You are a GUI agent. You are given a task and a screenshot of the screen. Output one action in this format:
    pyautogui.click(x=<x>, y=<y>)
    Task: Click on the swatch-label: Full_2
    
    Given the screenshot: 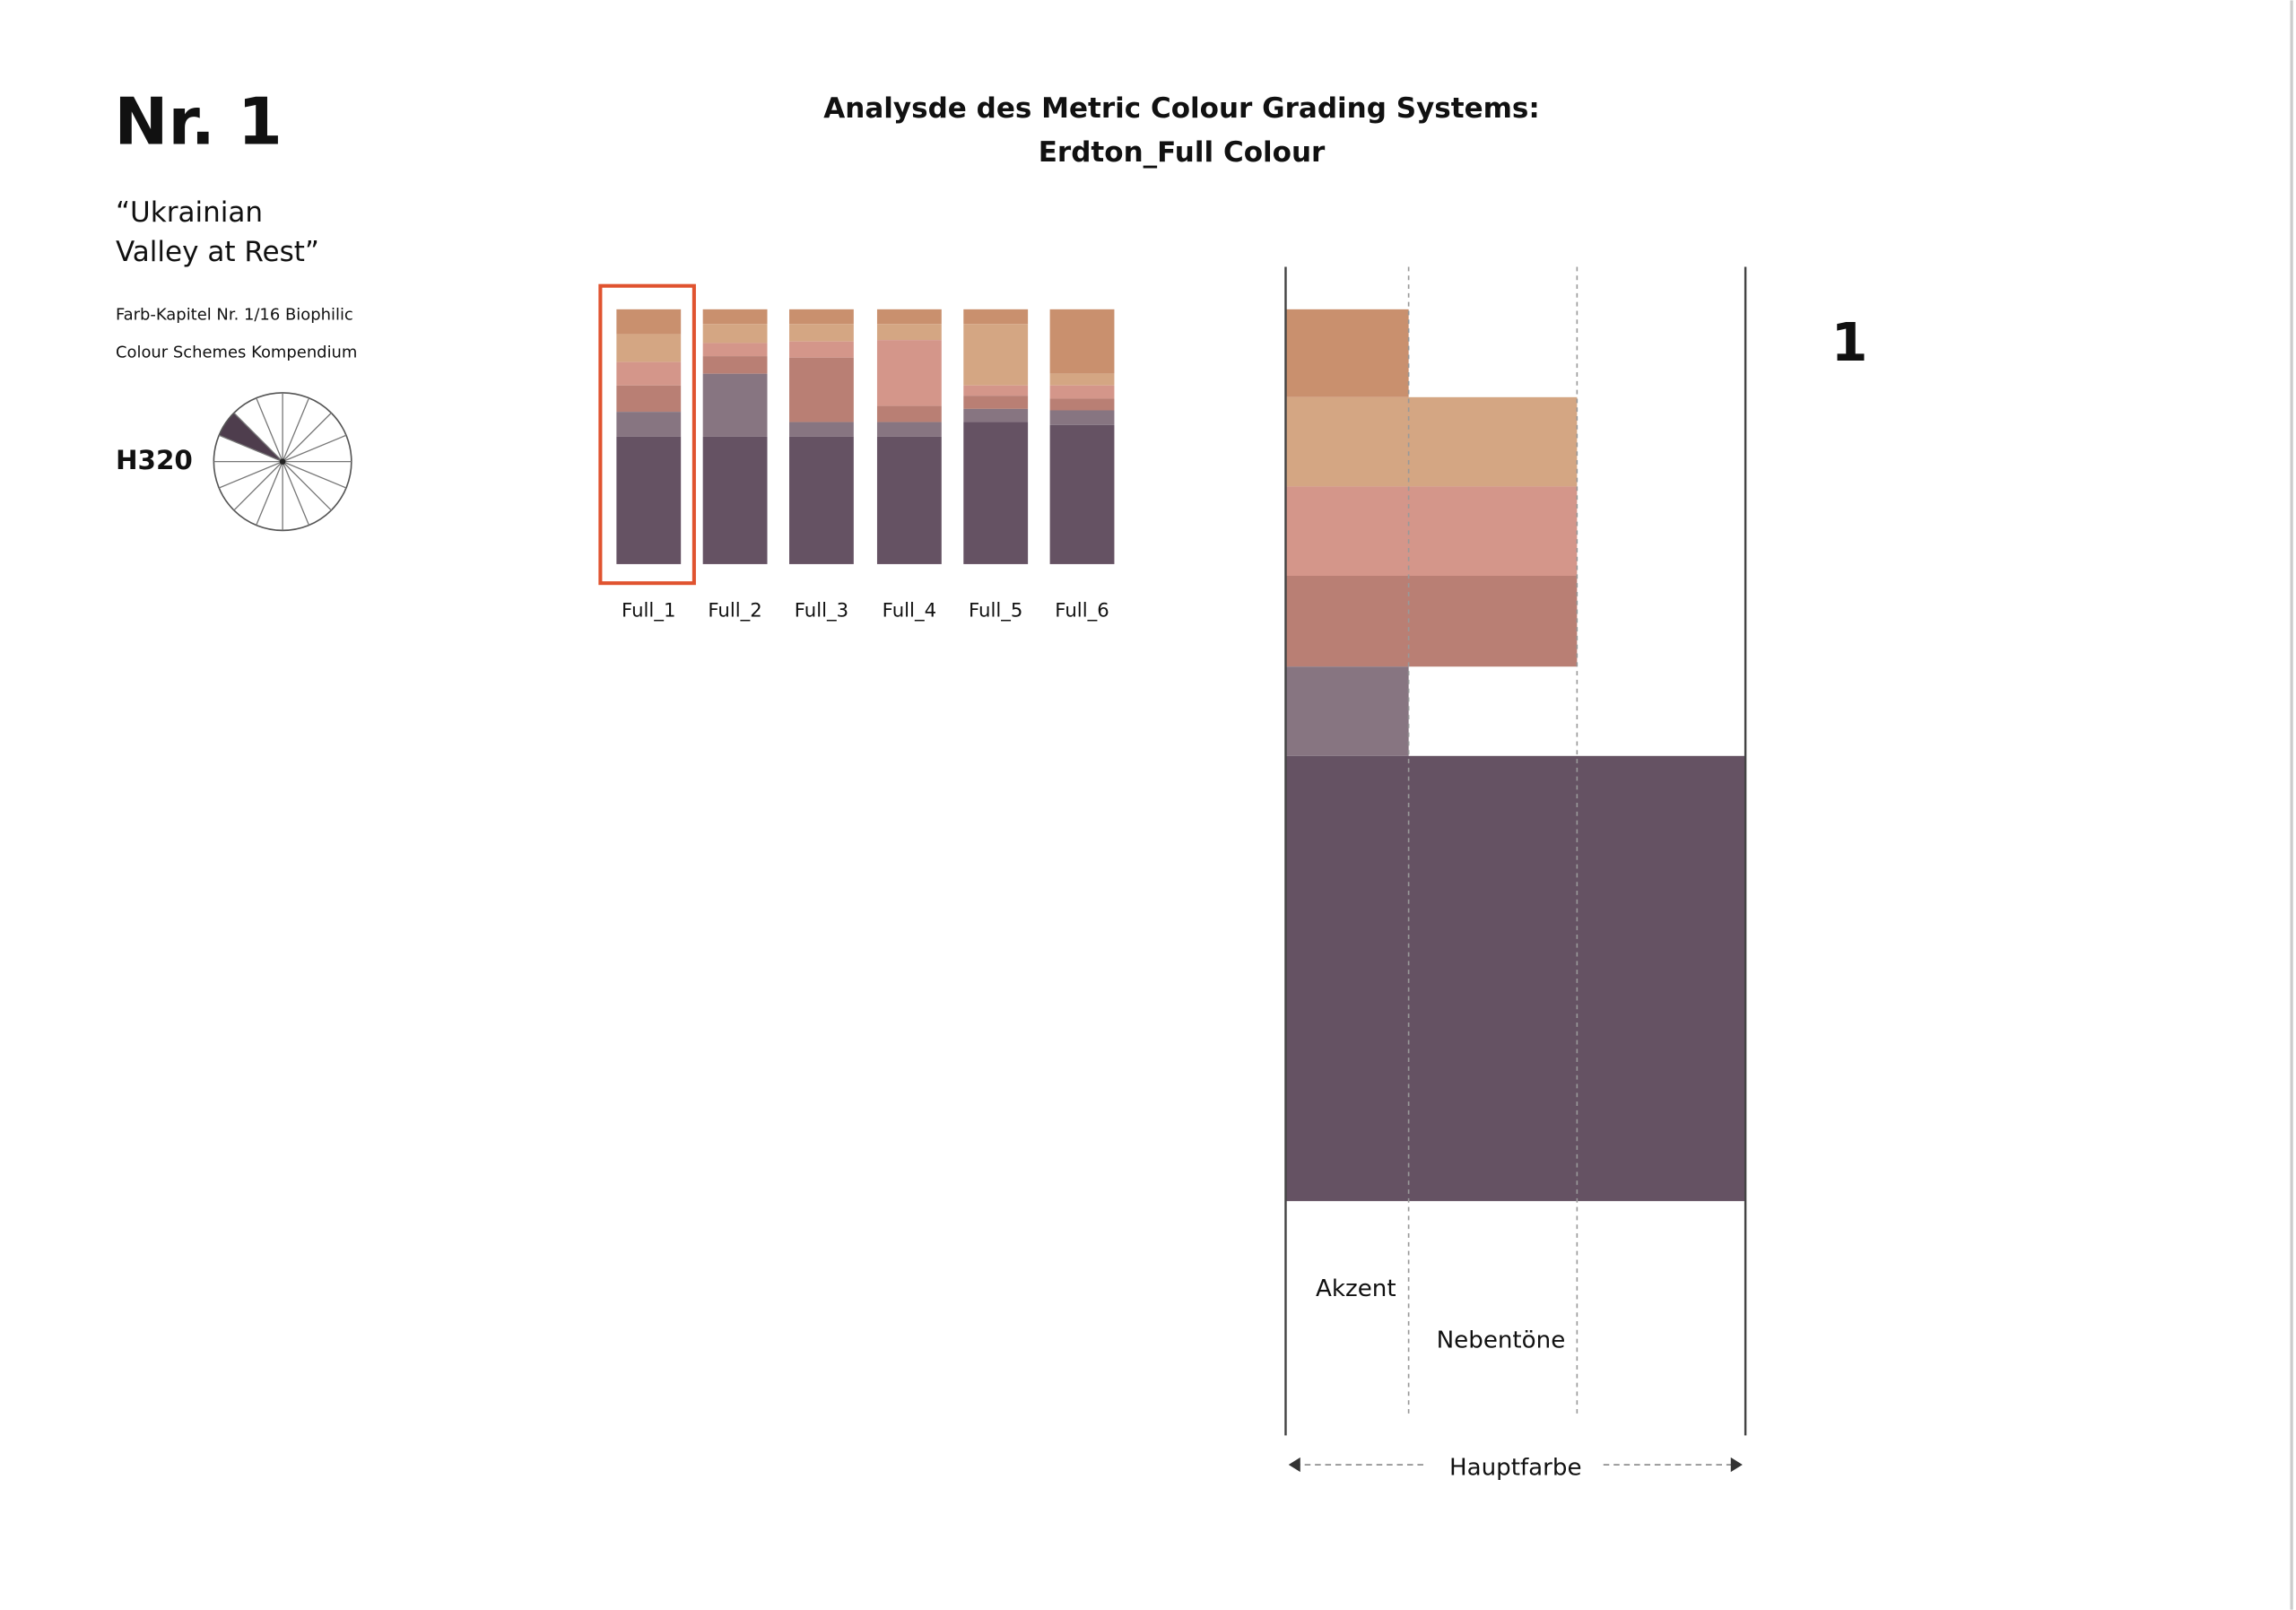 What is the action you would take?
    pyautogui.click(x=734, y=611)
    